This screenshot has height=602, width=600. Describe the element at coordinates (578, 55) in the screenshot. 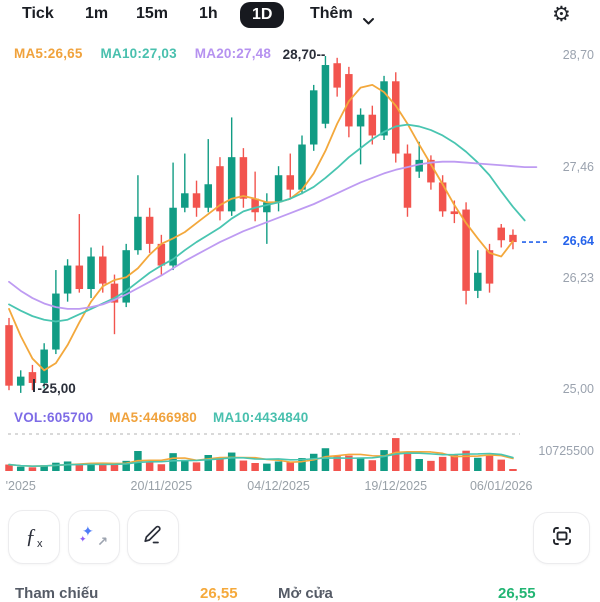

I see `price-tick-0: 28,70` at that location.